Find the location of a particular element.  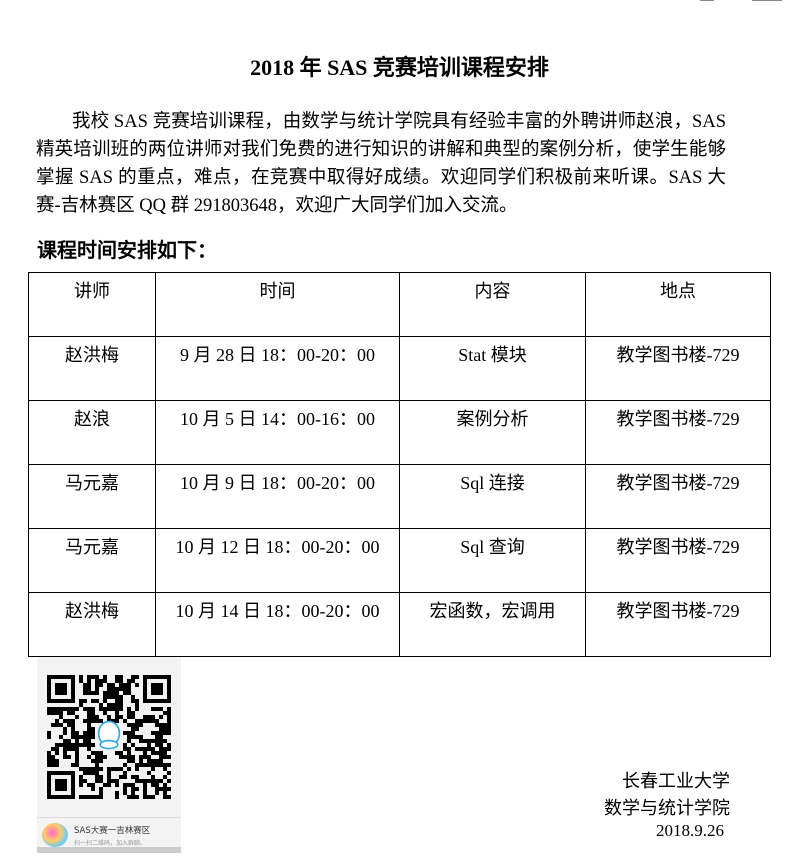

table-cell: Sql 查询 is located at coordinates (492, 560).